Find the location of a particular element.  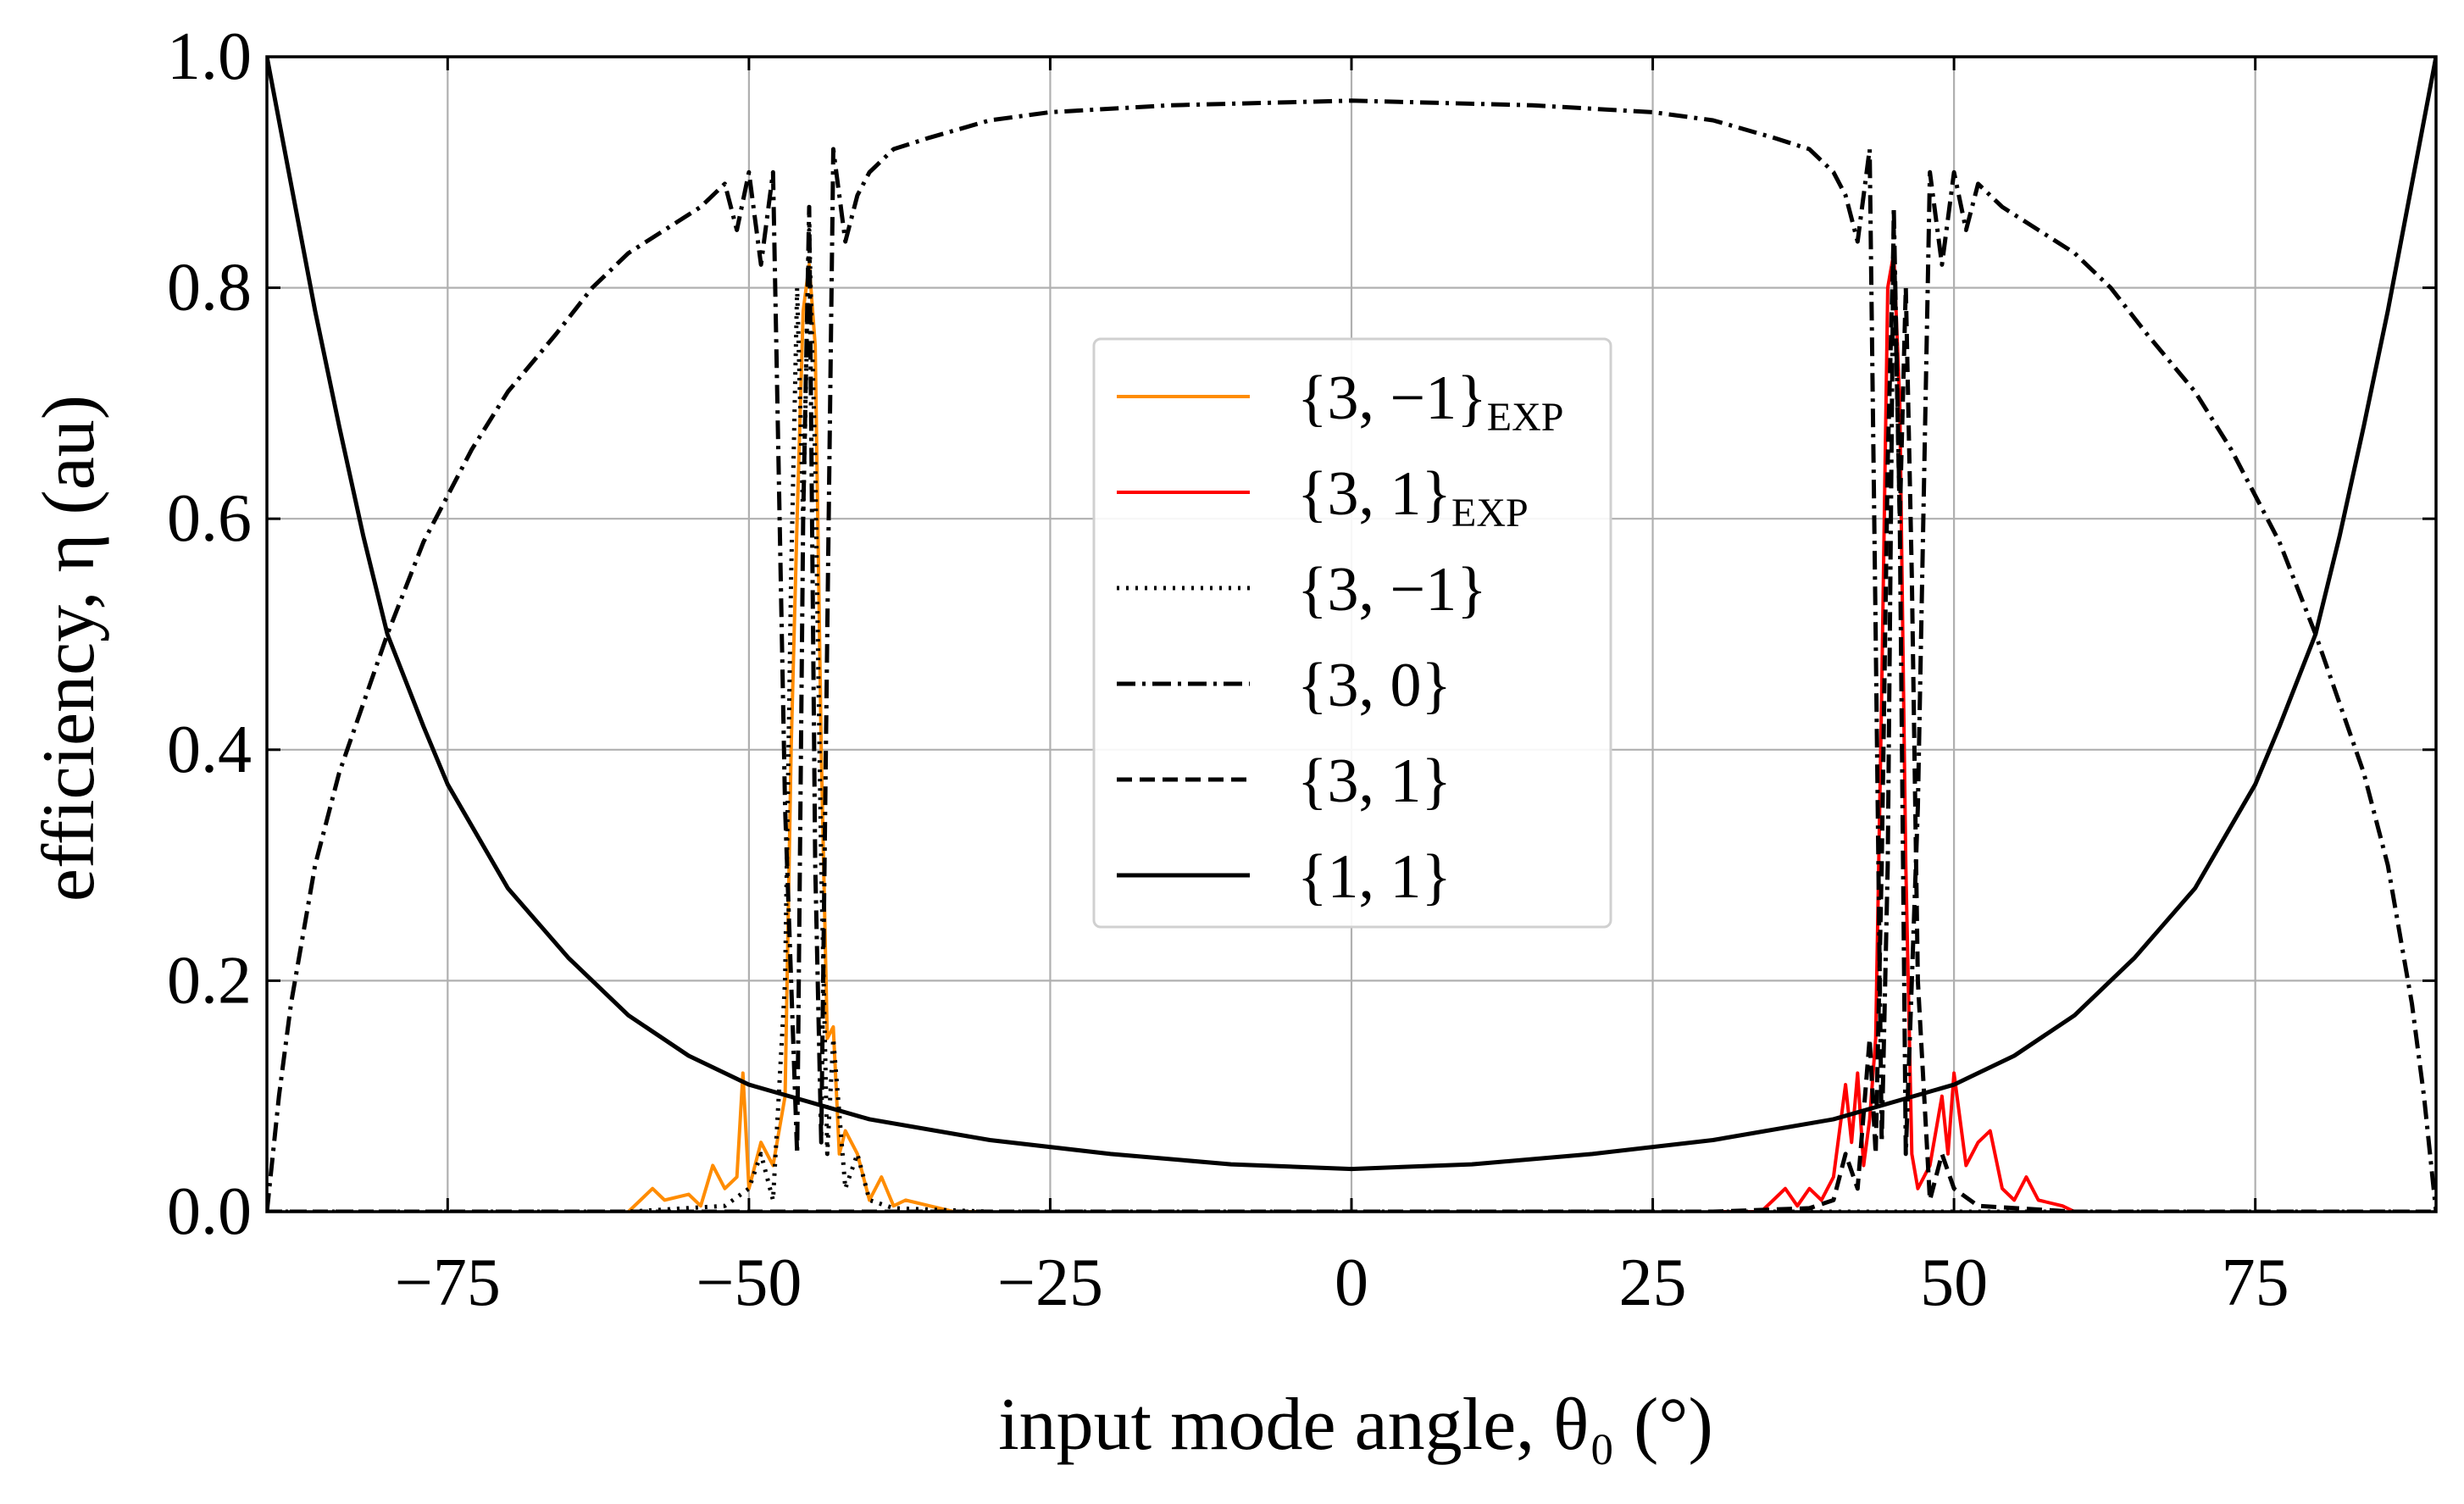

x-tick-label: −25 is located at coordinates (1050, 1283).